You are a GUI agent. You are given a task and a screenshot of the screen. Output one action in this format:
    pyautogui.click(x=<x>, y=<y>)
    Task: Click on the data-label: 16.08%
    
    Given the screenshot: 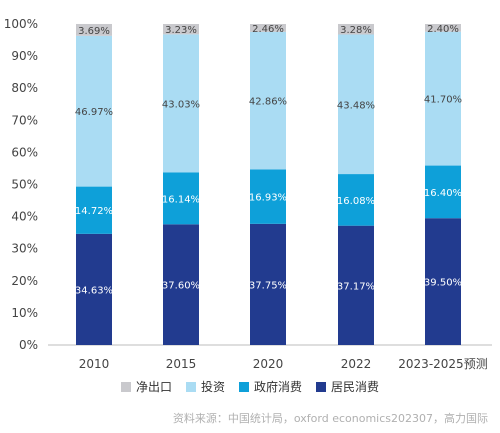 What is the action you would take?
    pyautogui.click(x=356, y=201)
    